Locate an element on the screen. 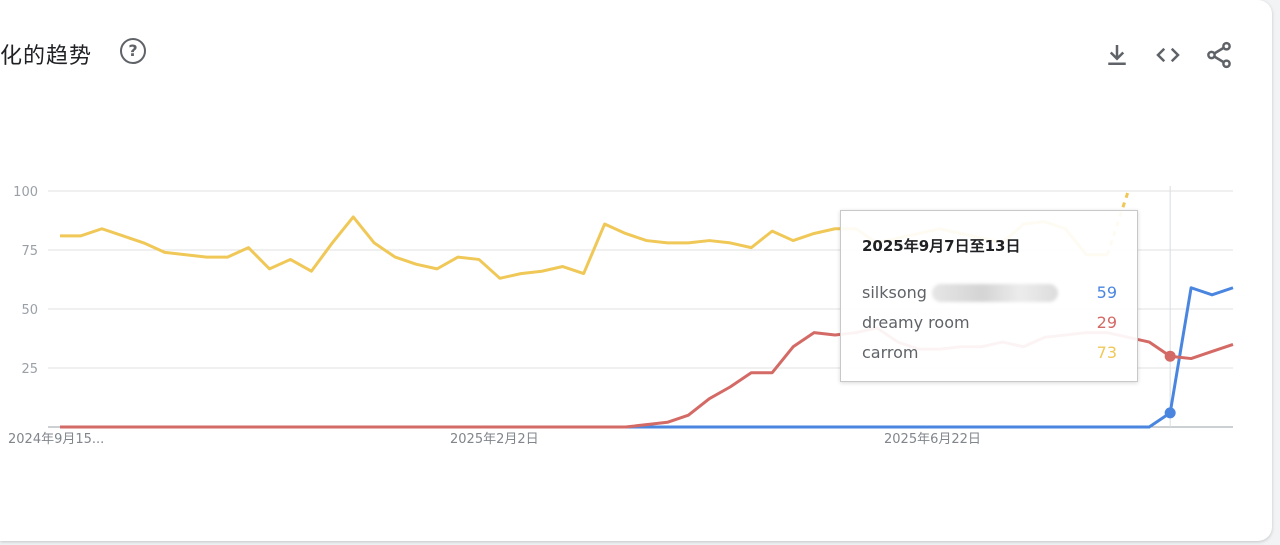 This screenshot has height=545, width=1280. hover-point-silksong is located at coordinates (1170, 413).